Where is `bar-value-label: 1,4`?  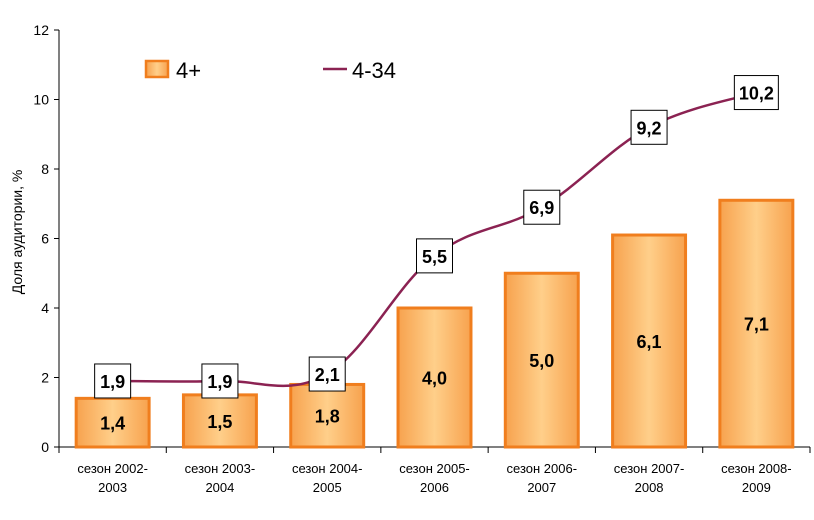
bar-value-label: 1,4 is located at coordinates (112, 424).